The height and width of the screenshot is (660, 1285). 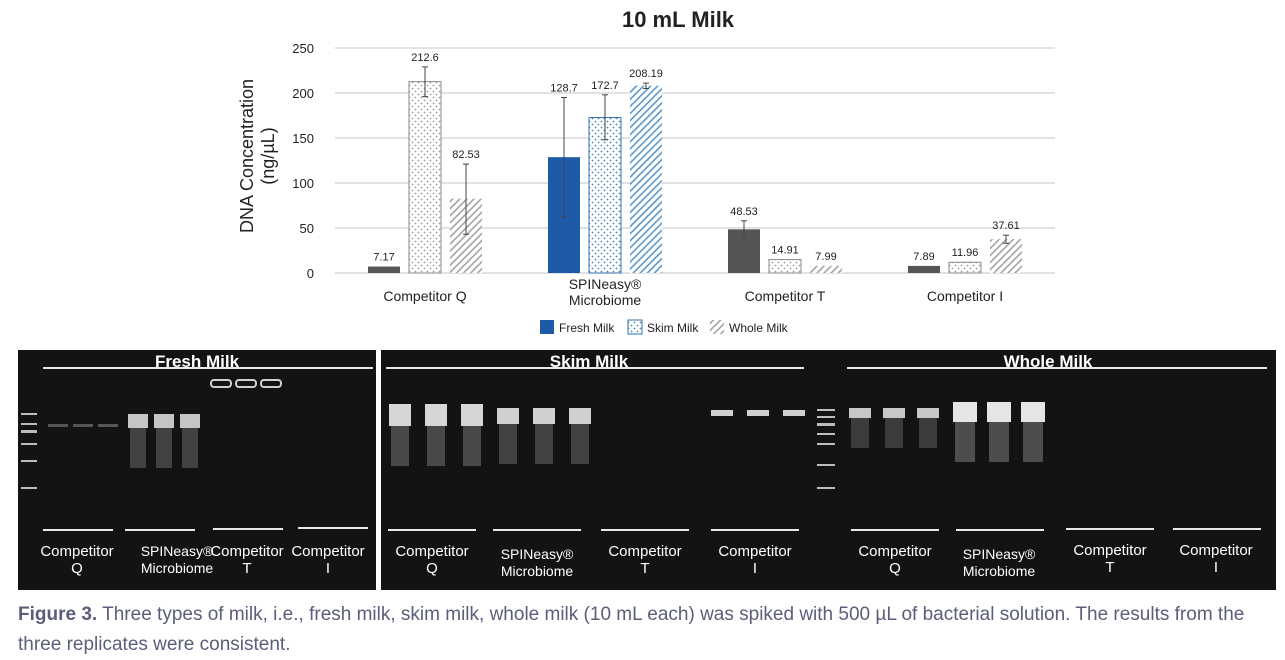 I want to click on skim-lane-label-q: Competitor Q, so click(x=432, y=560).